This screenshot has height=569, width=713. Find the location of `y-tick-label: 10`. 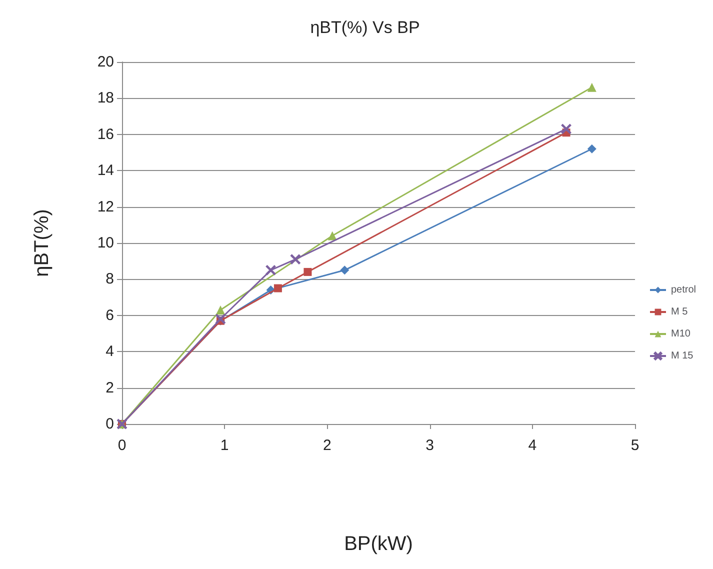

y-tick-label: 10 is located at coordinates (105, 243).